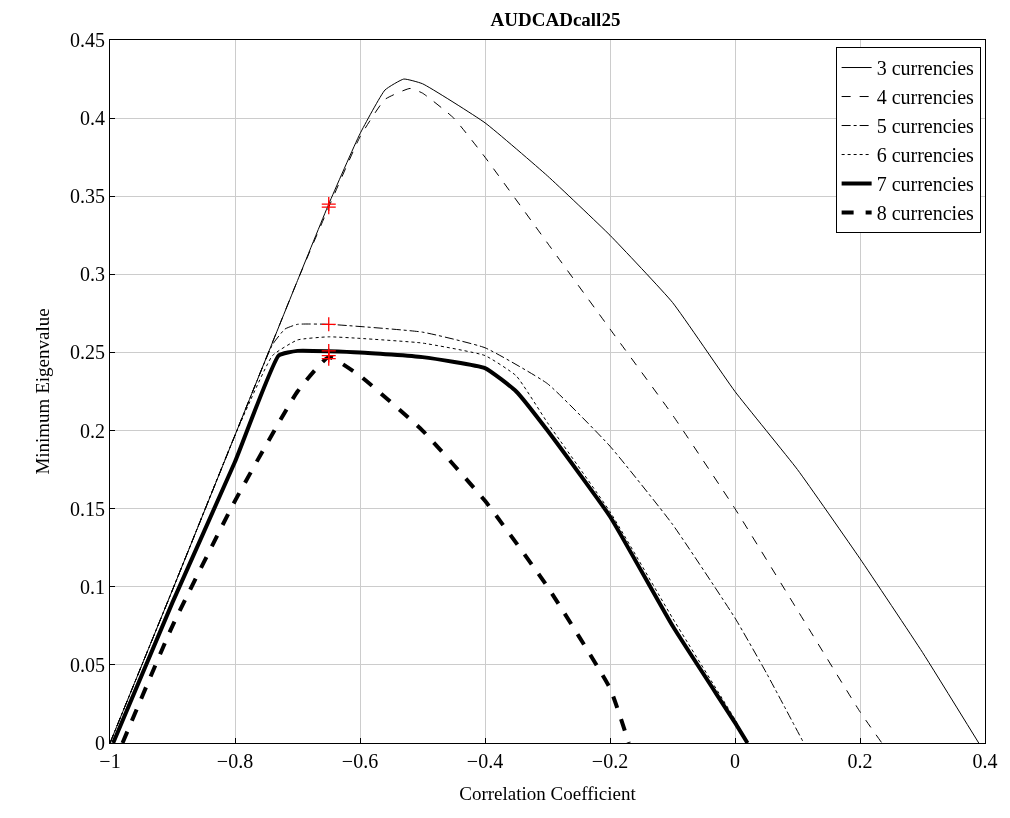 The image size is (1010, 818). What do you see at coordinates (87, 508) in the screenshot?
I see `y-tick-label: 0.15` at bounding box center [87, 508].